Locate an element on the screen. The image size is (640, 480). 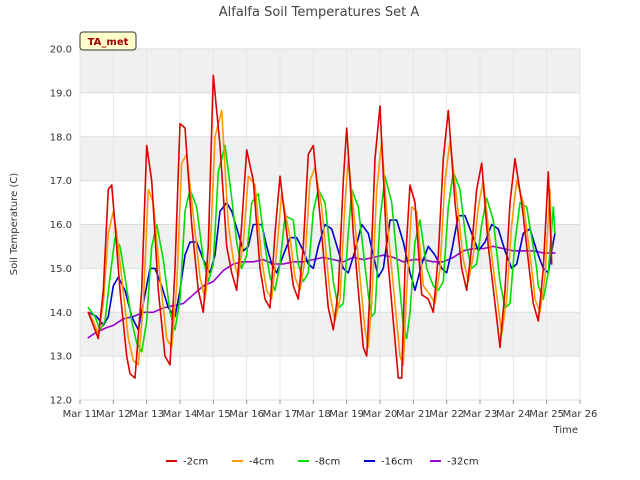
x-tick-label: Mar 13 is located at coordinates (146, 414).